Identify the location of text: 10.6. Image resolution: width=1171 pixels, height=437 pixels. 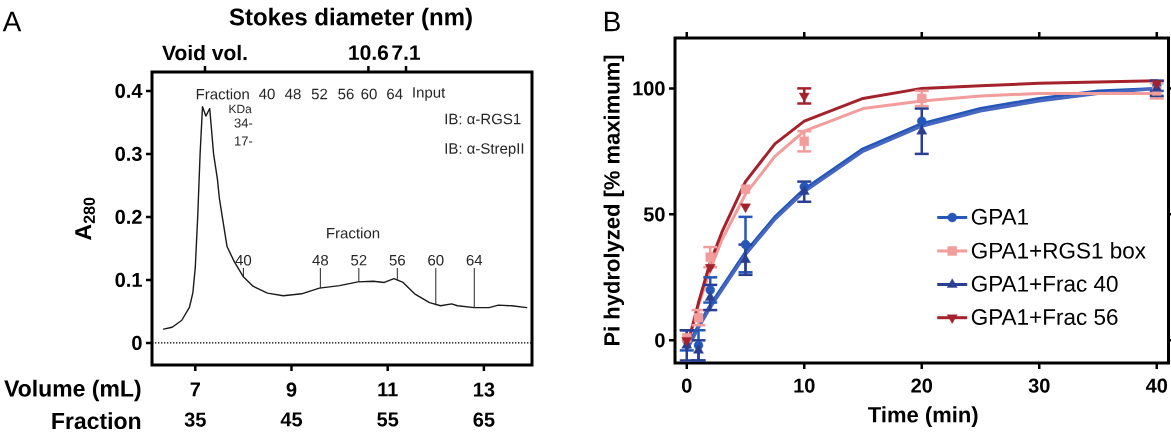
(369, 53).